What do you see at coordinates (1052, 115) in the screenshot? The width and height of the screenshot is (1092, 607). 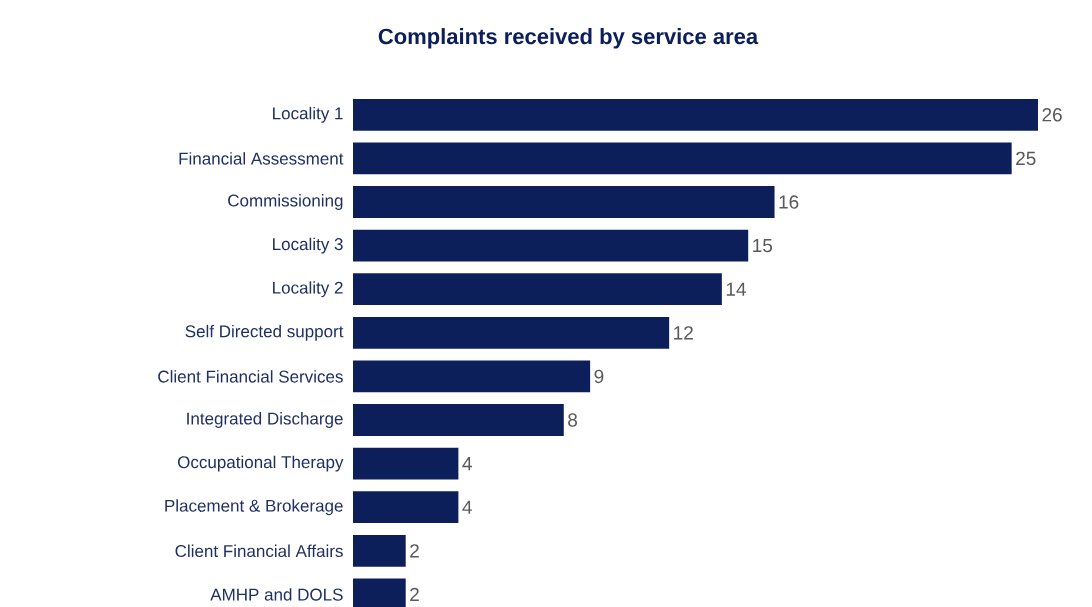 I see `data-label: 26` at bounding box center [1052, 115].